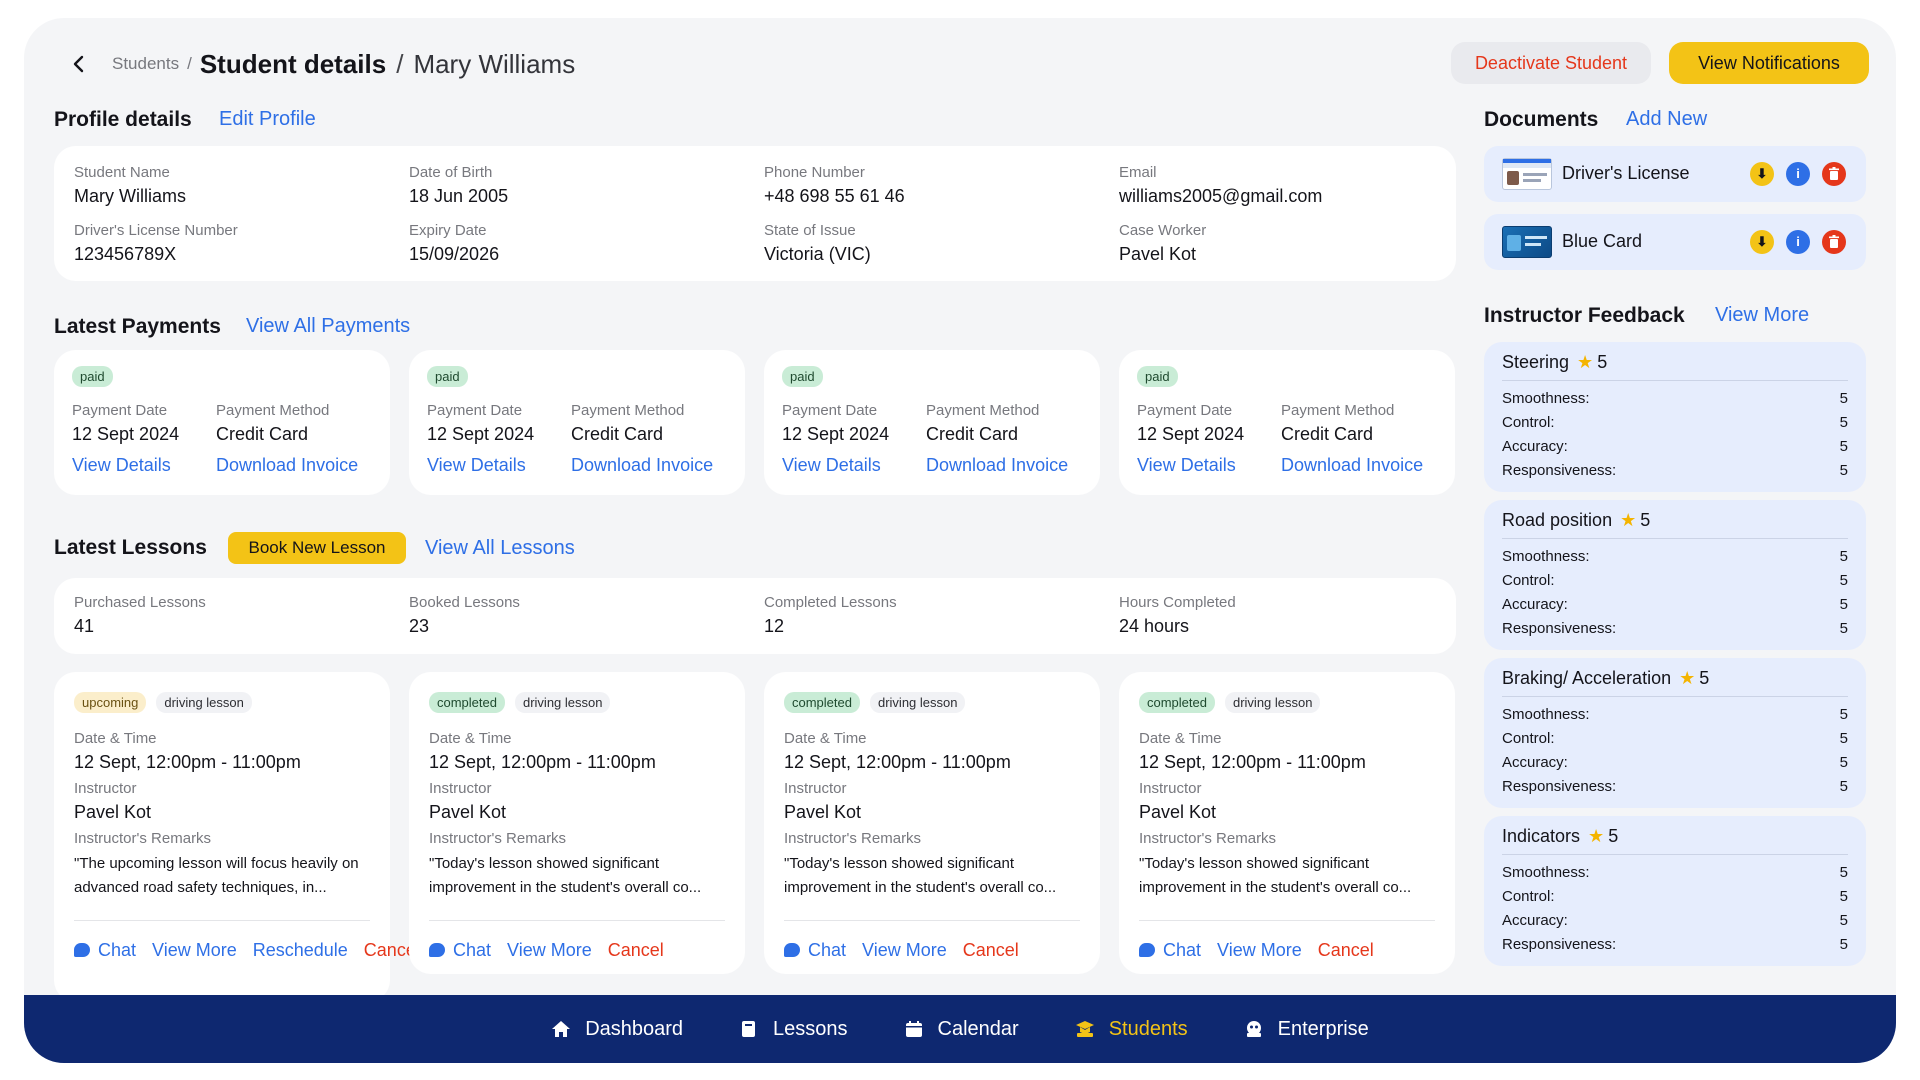 Image resolution: width=1920 pixels, height=1080 pixels. I want to click on hours-completed-stat: Hours Completed 24 hours, so click(1177, 615).